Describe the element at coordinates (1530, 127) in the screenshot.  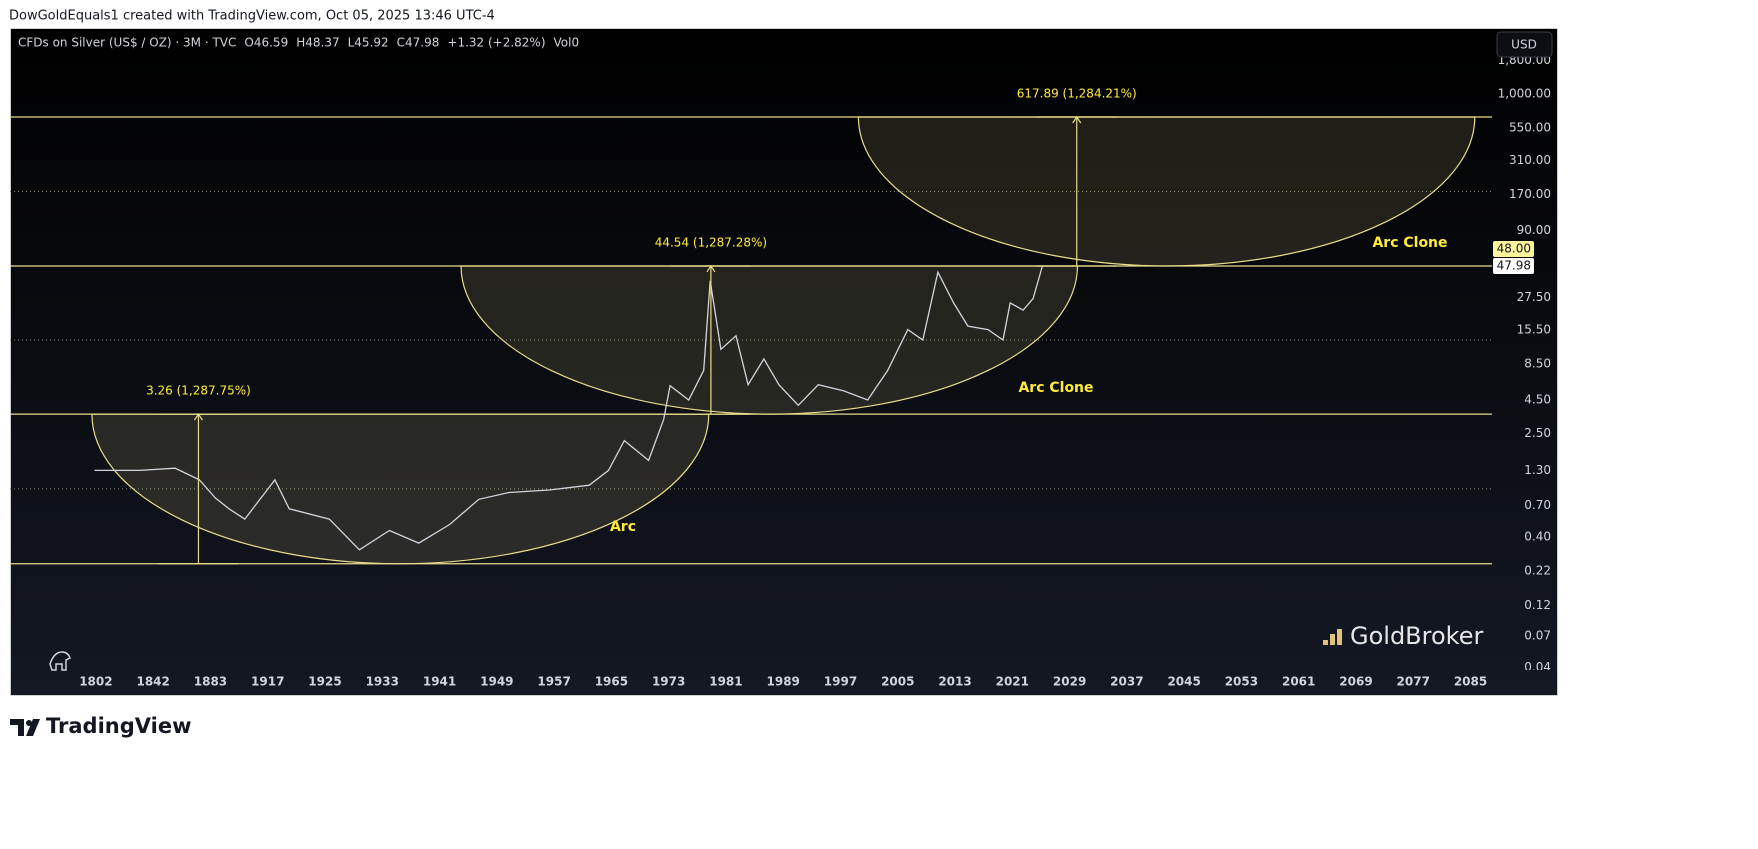
I see `y-tick-label: 550.00` at that location.